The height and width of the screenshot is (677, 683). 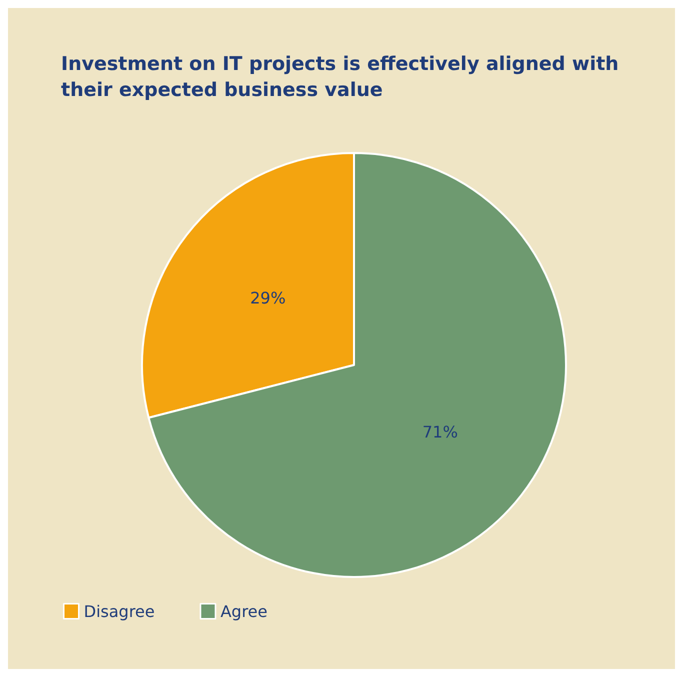 What do you see at coordinates (440, 432) in the screenshot?
I see `data-label: 71%` at bounding box center [440, 432].